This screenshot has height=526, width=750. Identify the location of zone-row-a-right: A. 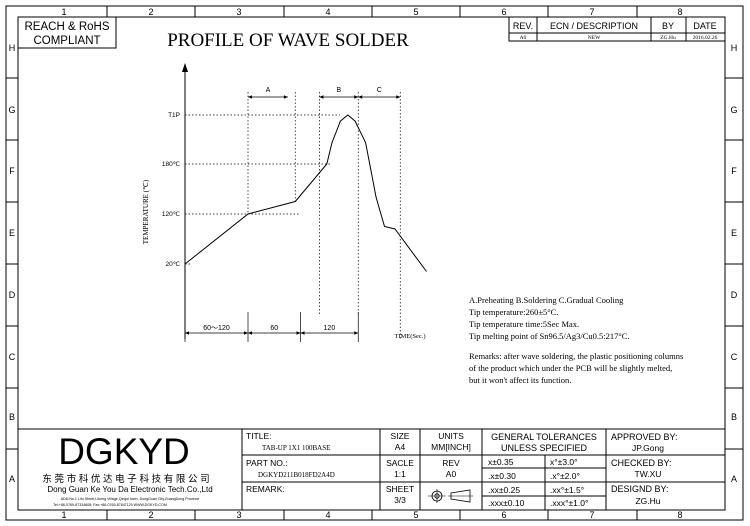
(734, 479).